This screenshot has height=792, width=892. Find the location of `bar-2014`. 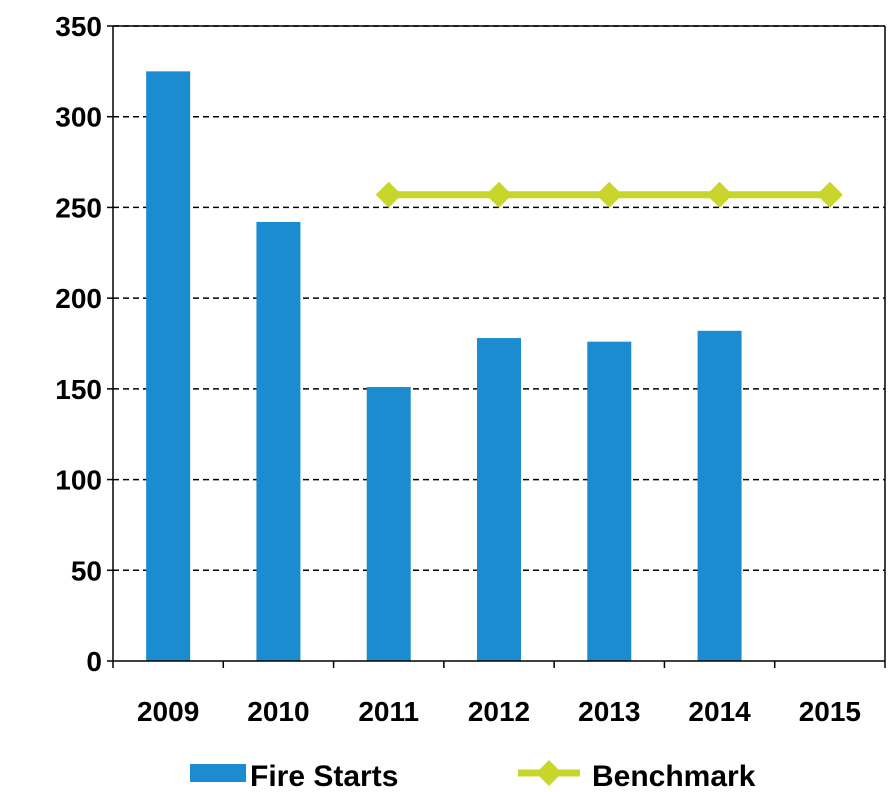

bar-2014 is located at coordinates (719, 495).